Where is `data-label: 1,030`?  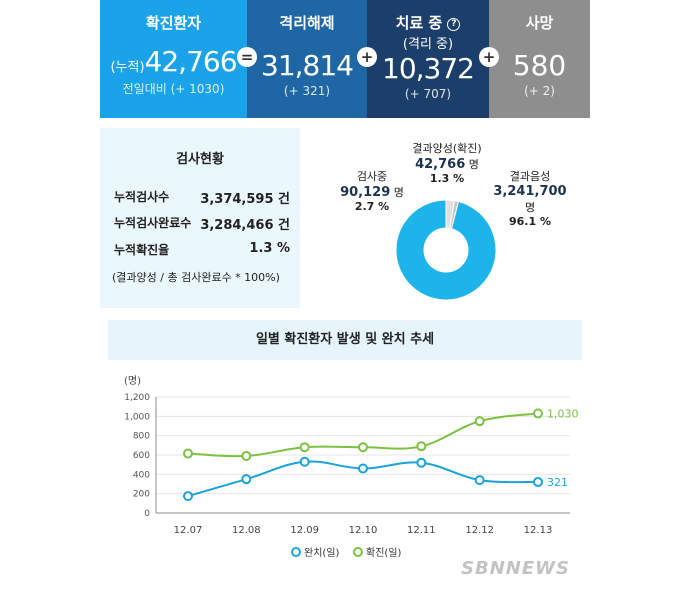 data-label: 1,030 is located at coordinates (563, 413).